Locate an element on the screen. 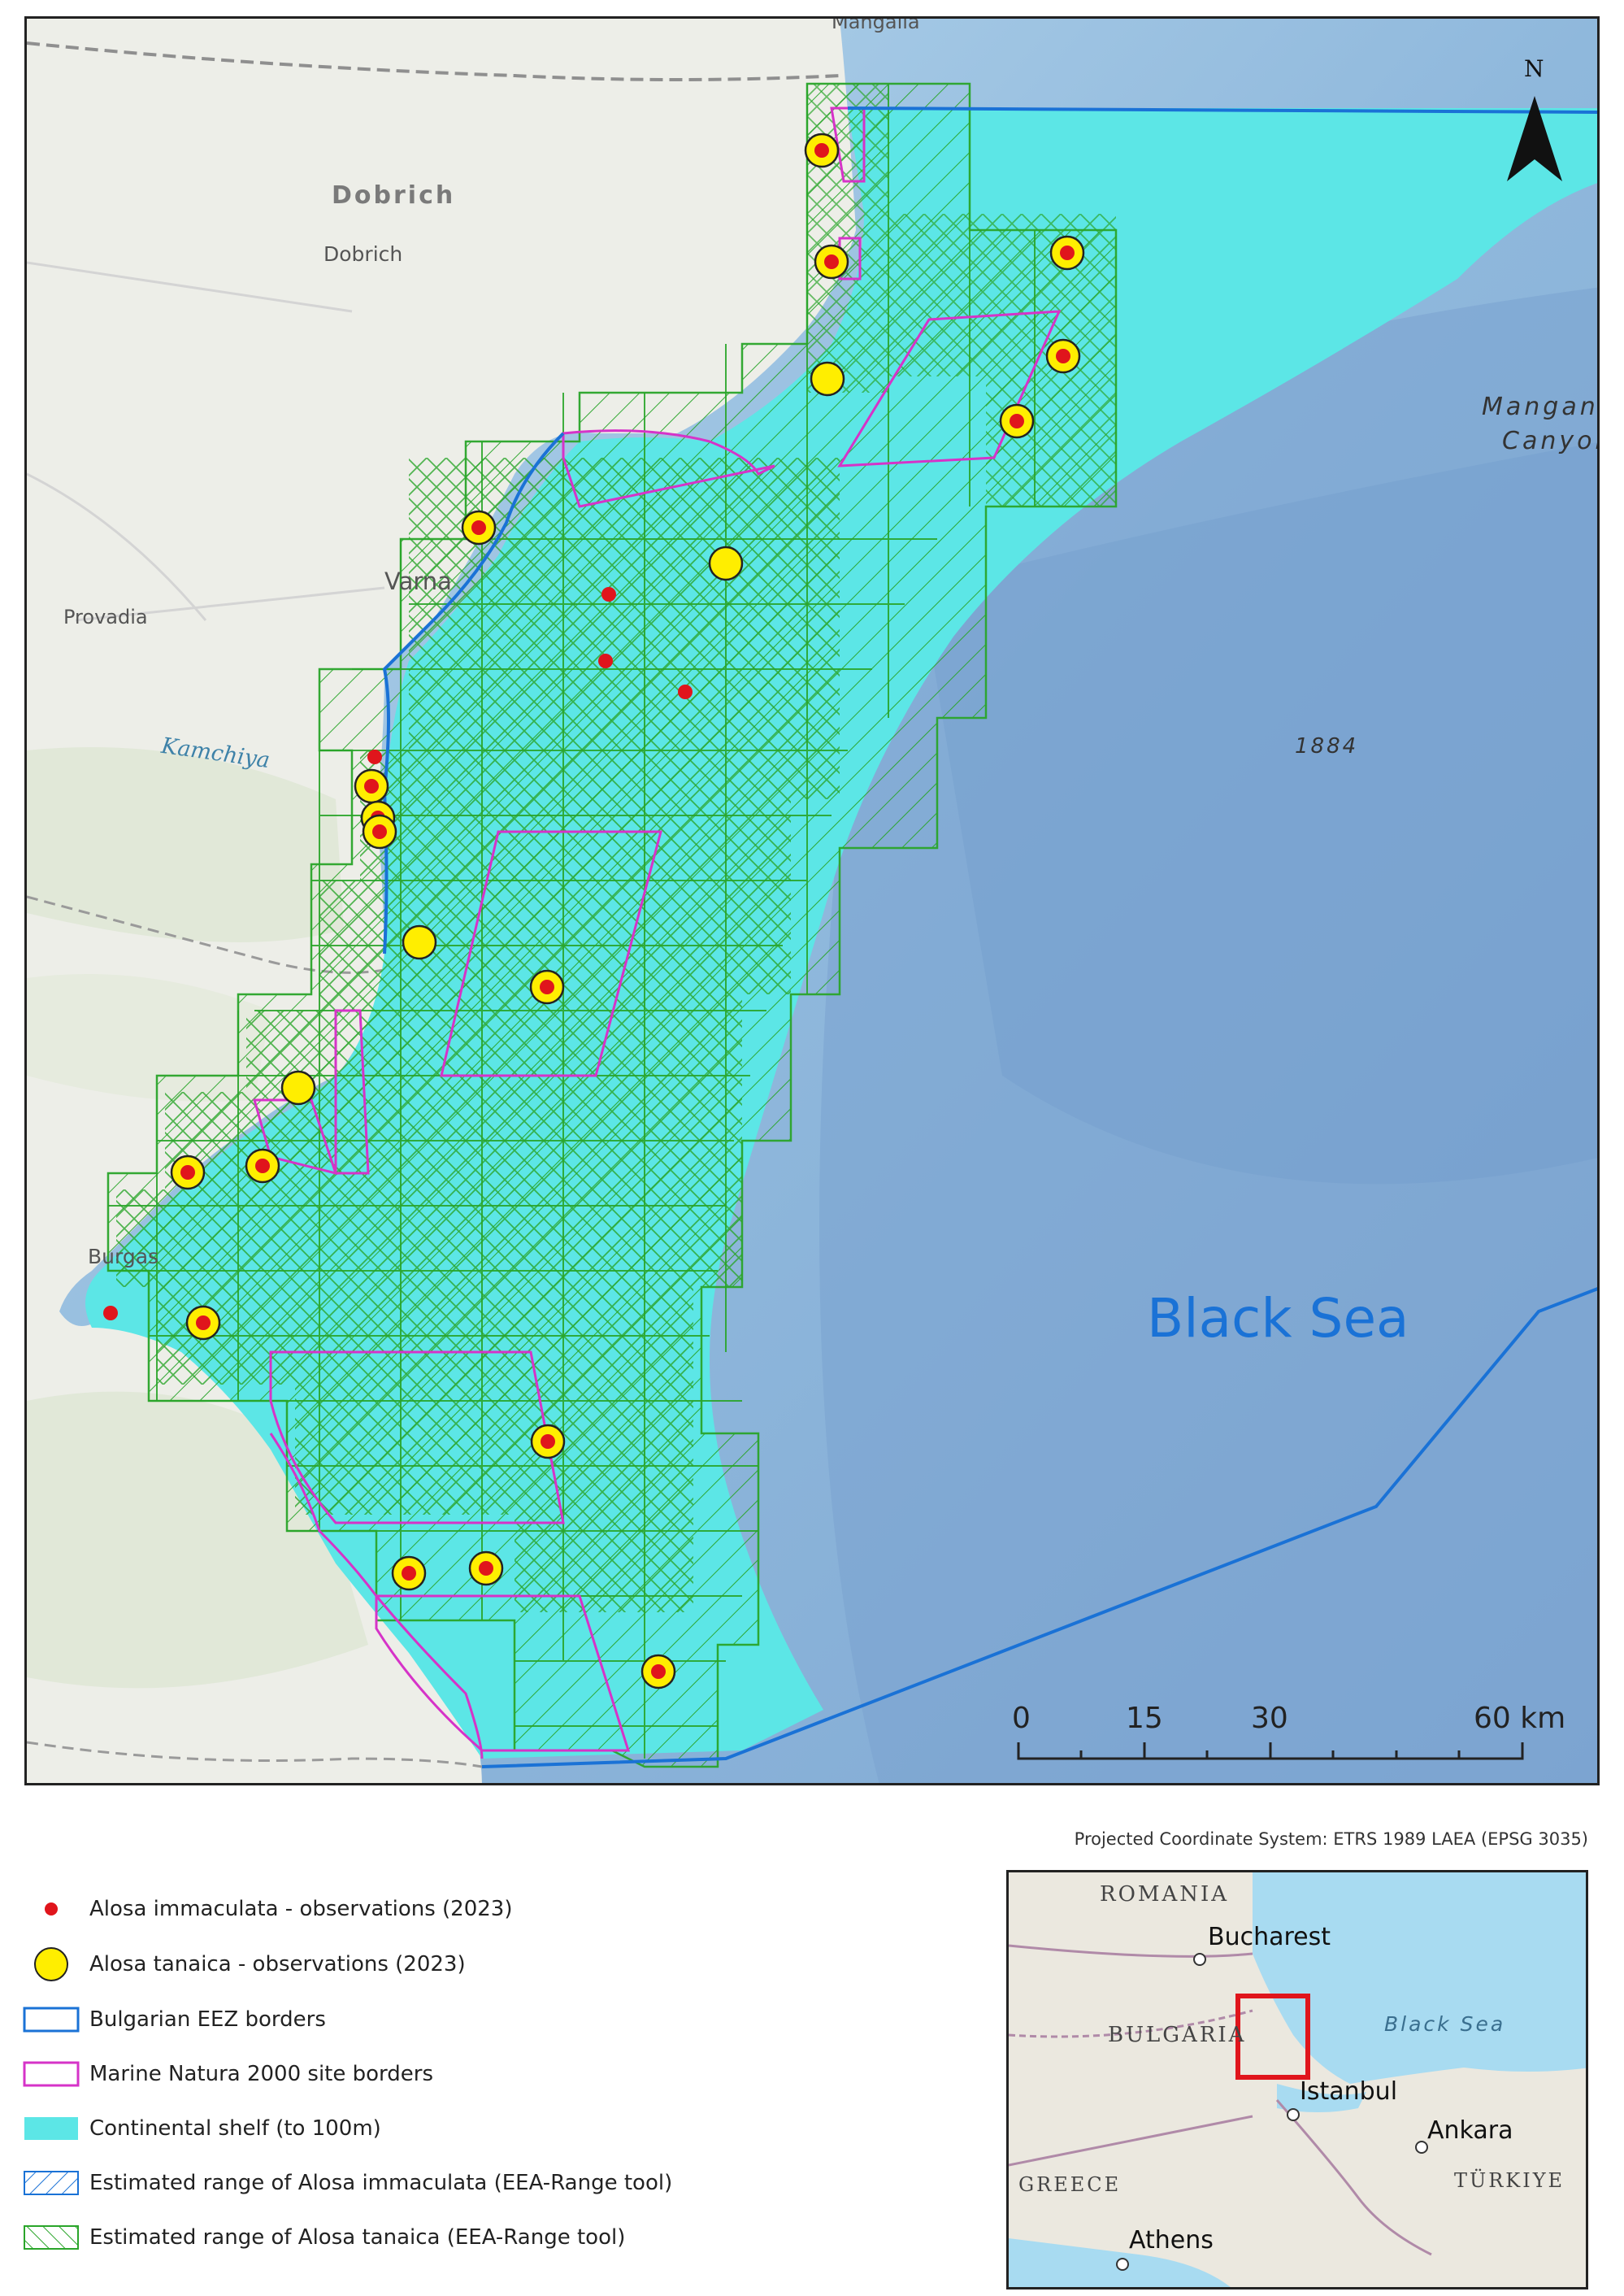 The width and height of the screenshot is (1624, 2296). inset-canvas is located at coordinates (1297, 2079).